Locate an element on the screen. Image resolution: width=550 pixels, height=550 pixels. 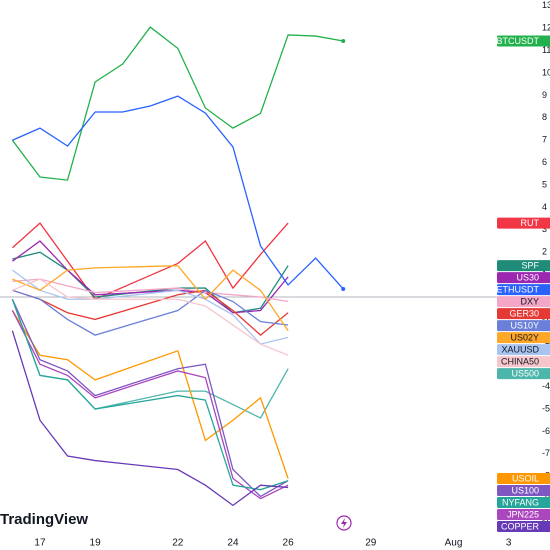
series-badge: US100 is located at coordinates (523, 490).